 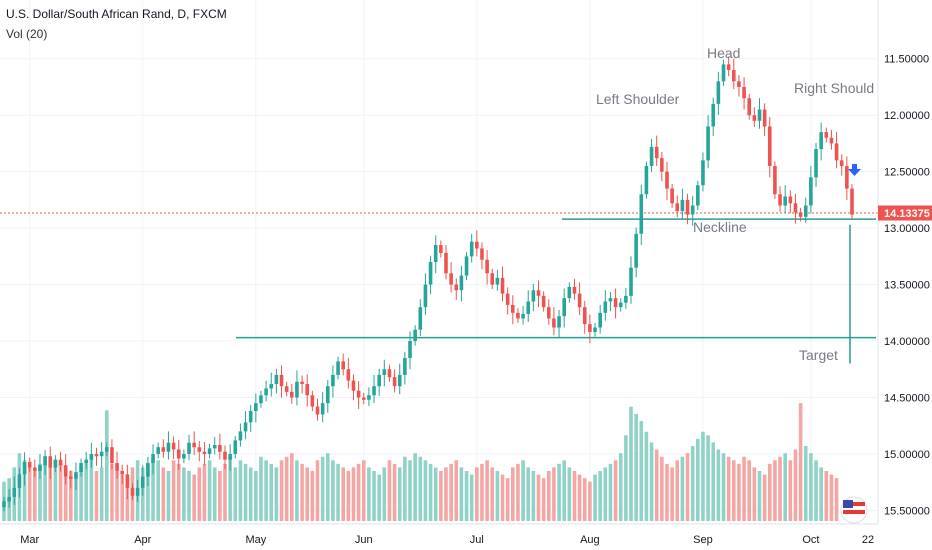 What do you see at coordinates (703, 540) in the screenshot?
I see `time-tick-label: Sep` at bounding box center [703, 540].